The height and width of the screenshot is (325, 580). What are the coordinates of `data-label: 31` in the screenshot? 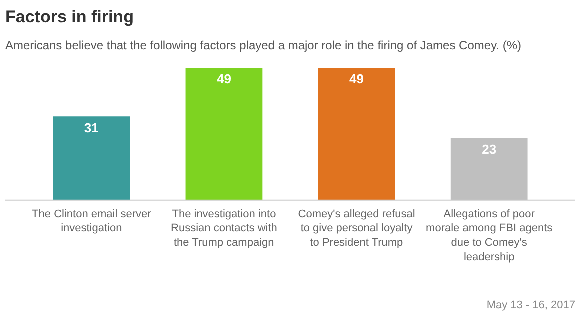 It's located at (91, 128).